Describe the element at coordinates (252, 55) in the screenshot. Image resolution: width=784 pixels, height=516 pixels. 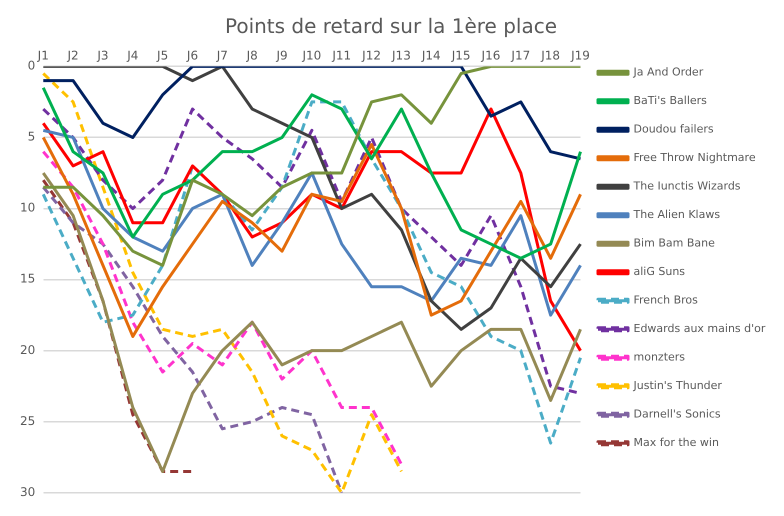
I see `x-tick-label: J8` at that location.